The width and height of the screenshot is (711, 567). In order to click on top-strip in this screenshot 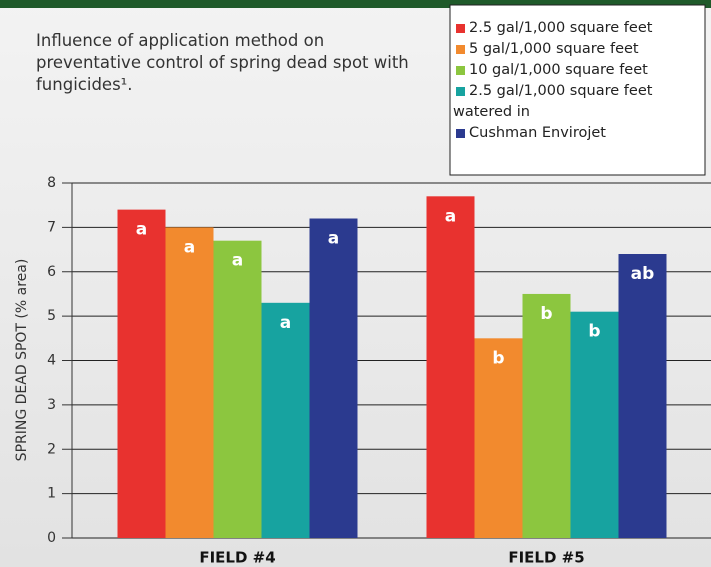, I will do `click(355, 4)`.